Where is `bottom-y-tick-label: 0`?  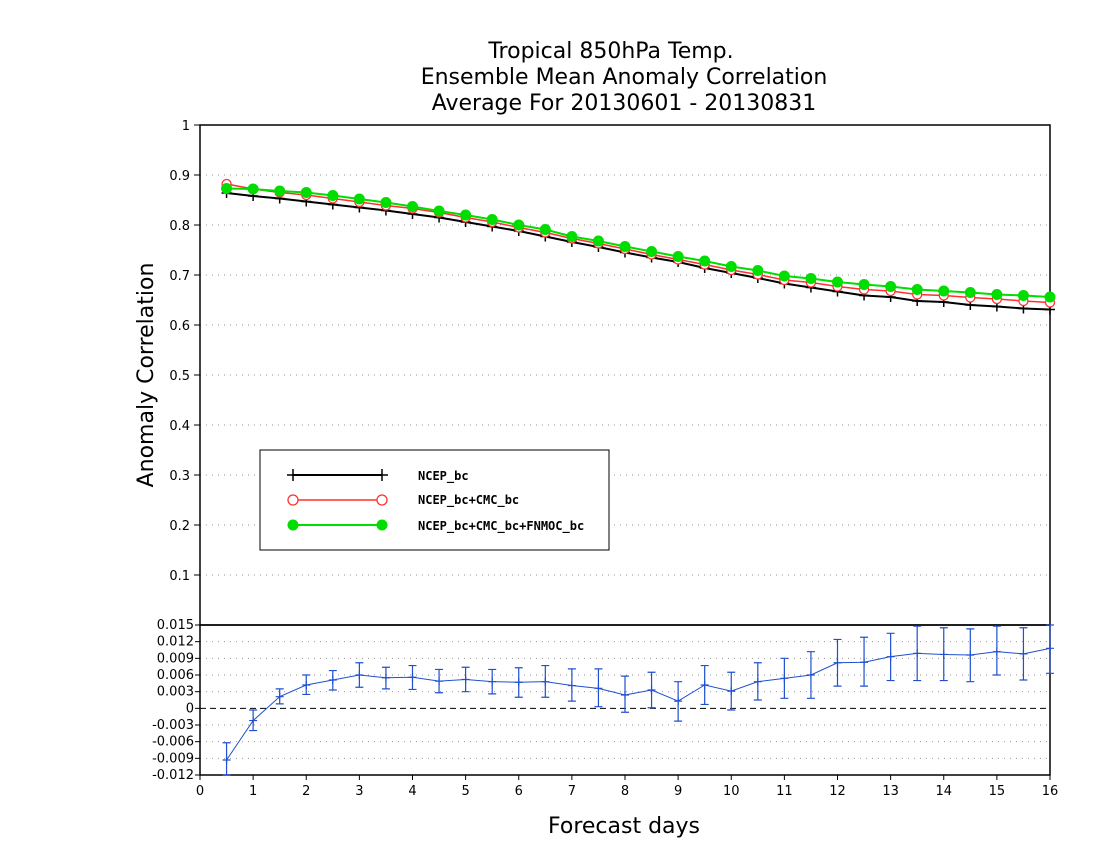
bottom-y-tick-label: 0 is located at coordinates (190, 708).